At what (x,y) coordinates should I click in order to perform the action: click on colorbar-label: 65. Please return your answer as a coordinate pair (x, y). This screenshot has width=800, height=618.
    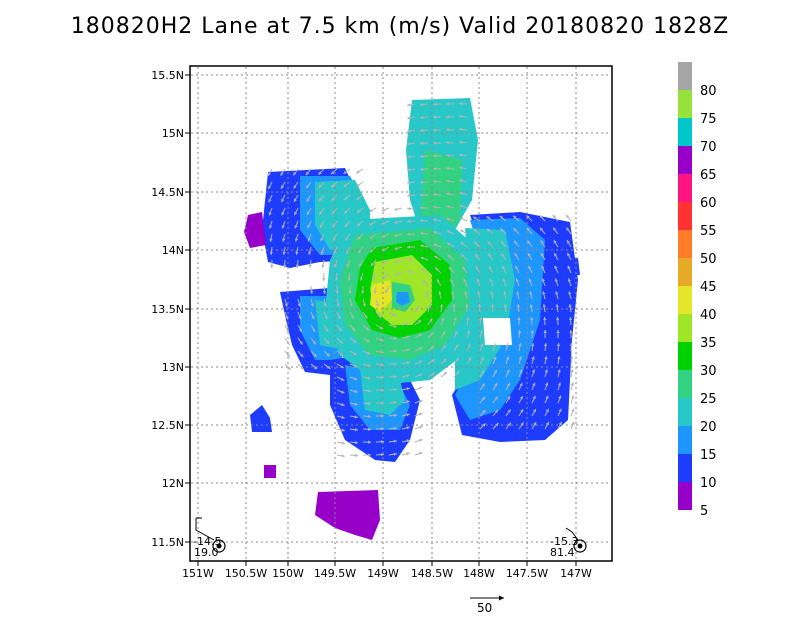
    Looking at the image, I should click on (708, 175).